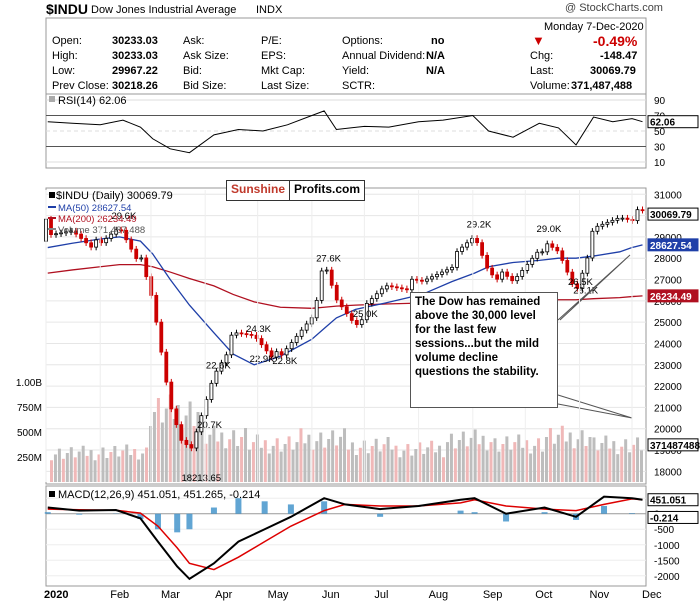 Image resolution: width=700 pixels, height=603 pixels. I want to click on macd-tick-label: -1500, so click(667, 561).